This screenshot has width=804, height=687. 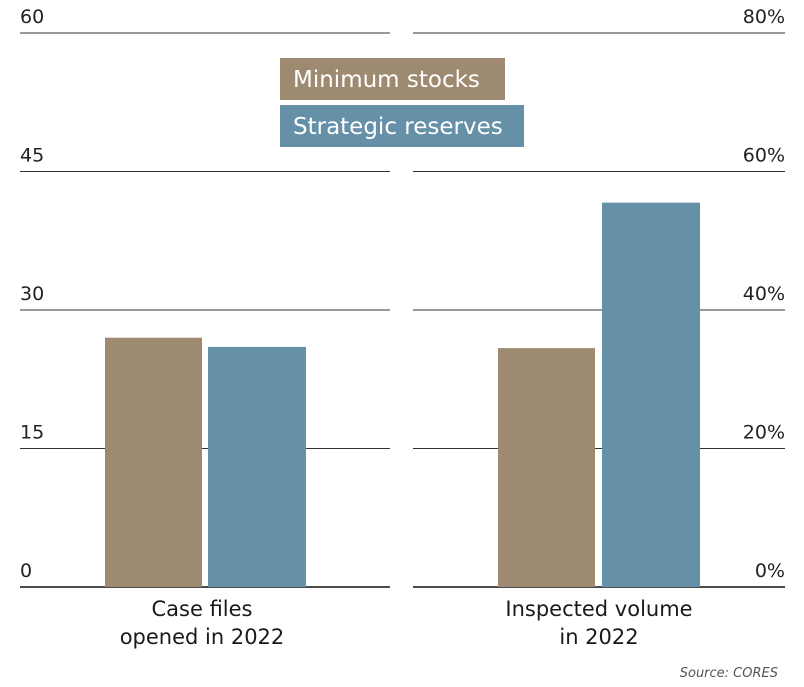 I want to click on y-tick-label: 80%, so click(x=764, y=17).